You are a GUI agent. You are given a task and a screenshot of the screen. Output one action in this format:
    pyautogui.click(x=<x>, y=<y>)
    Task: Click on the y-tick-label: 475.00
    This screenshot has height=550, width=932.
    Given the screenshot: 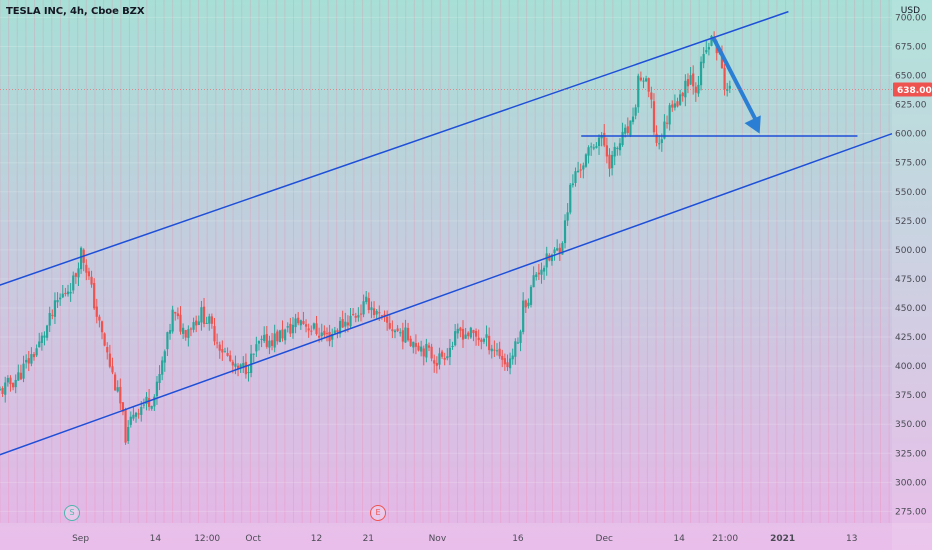 What is the action you would take?
    pyautogui.click(x=911, y=280)
    